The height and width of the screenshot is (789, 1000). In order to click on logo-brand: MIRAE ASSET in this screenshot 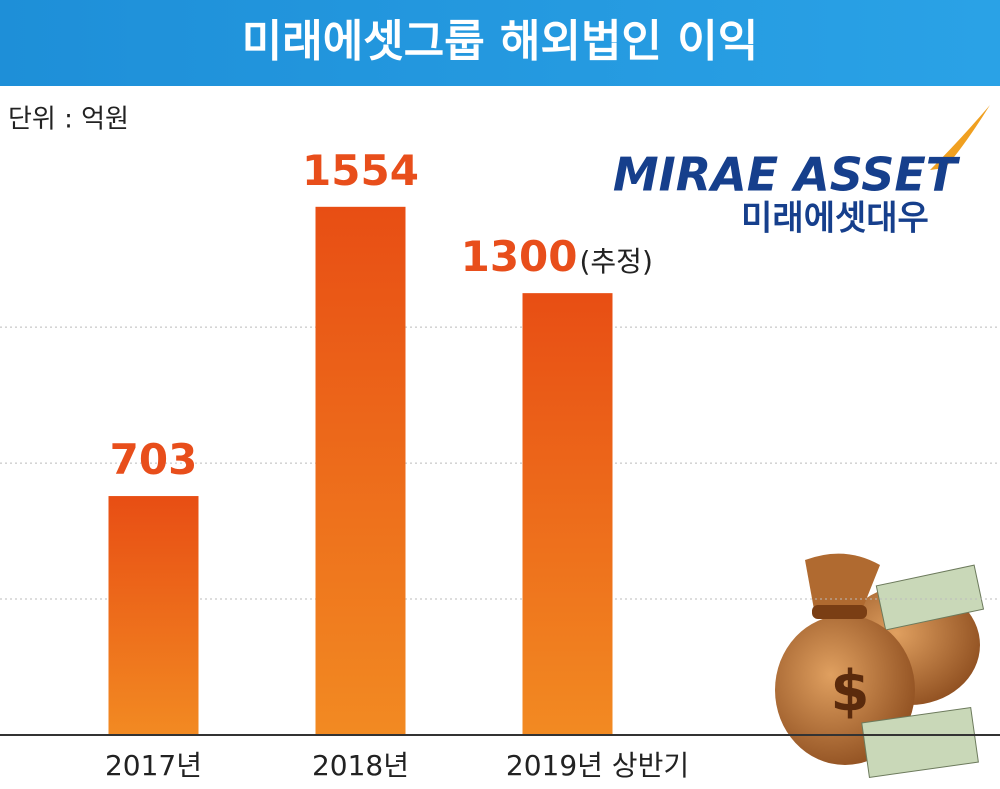, I will do `click(787, 175)`.